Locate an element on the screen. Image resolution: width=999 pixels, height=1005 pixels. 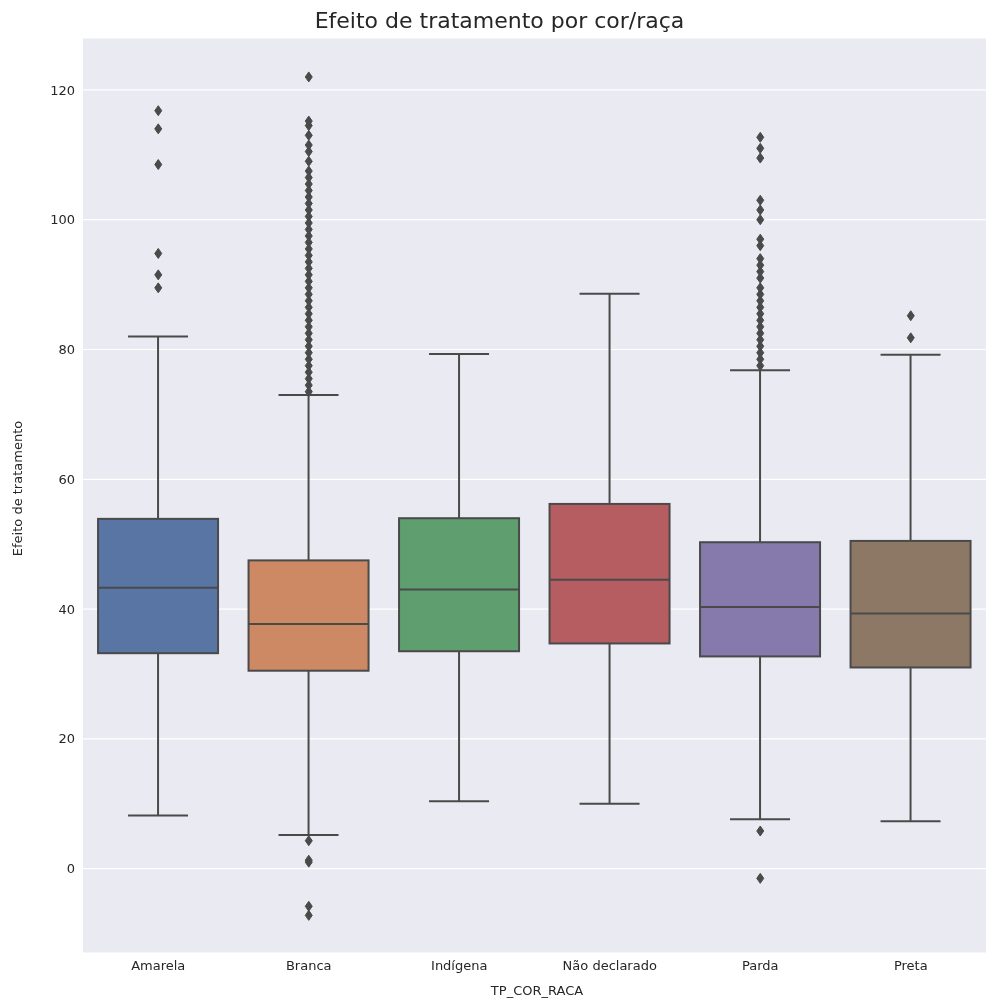
y-tick-label: 120 is located at coordinates (62, 90).